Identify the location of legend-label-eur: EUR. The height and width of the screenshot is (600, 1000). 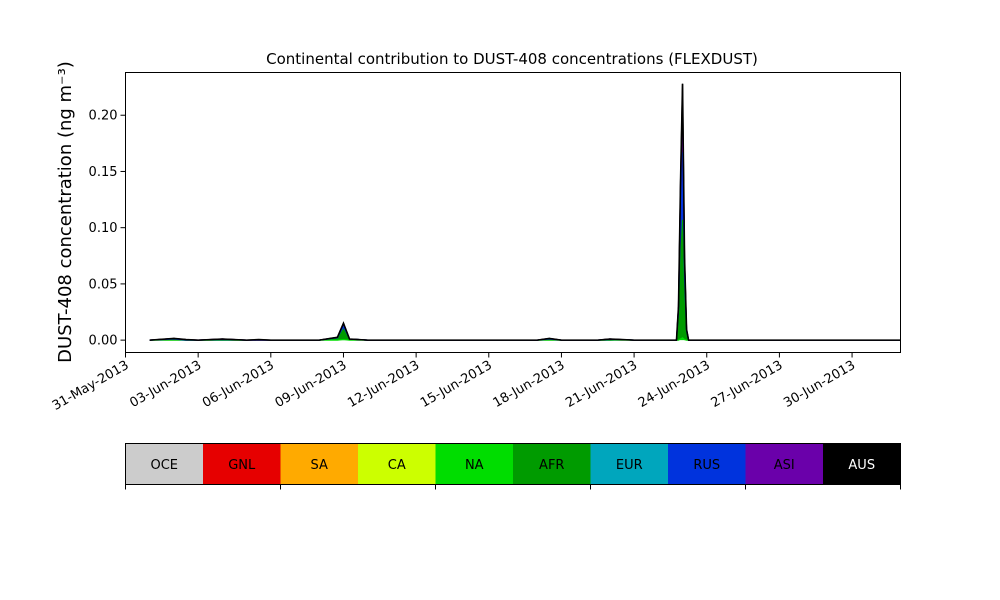
(629, 465).